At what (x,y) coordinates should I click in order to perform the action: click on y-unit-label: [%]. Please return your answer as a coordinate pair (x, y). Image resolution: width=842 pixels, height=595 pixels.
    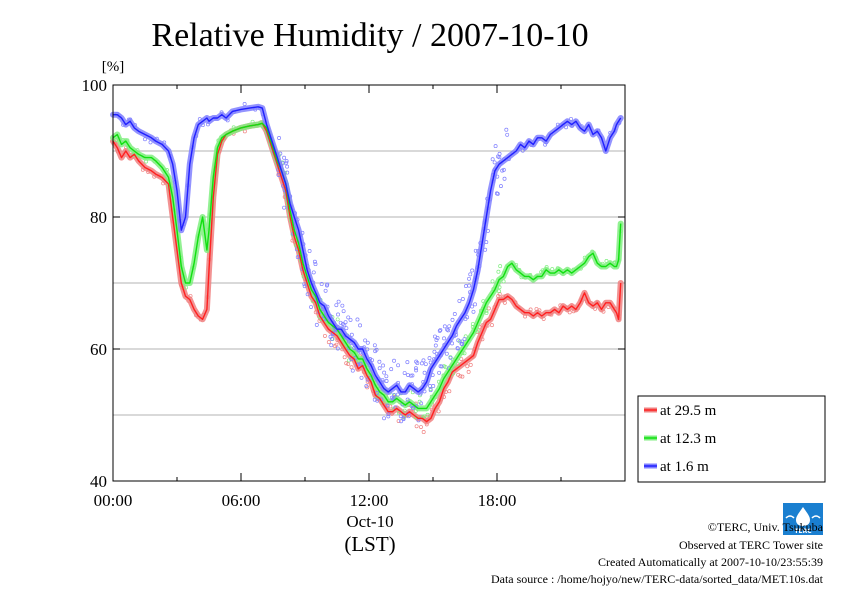
    Looking at the image, I should click on (113, 67).